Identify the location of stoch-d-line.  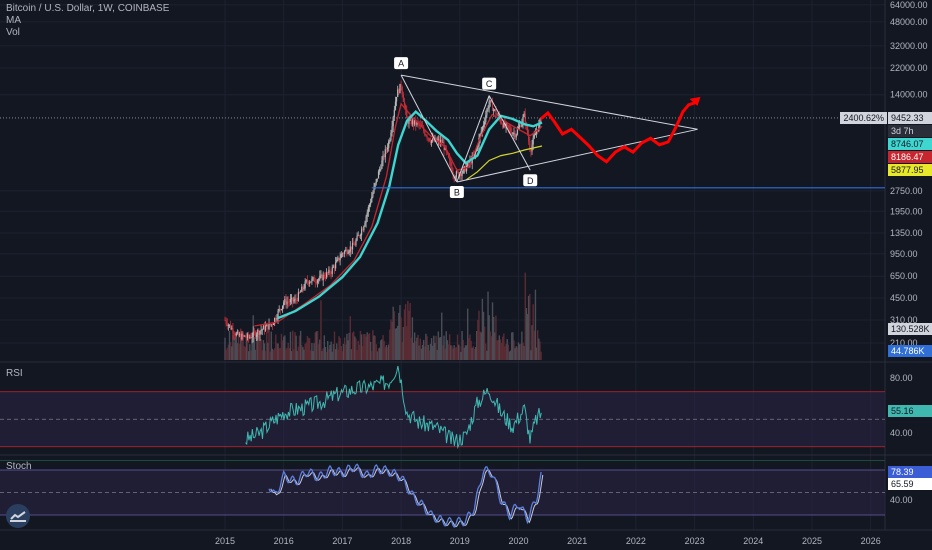
(407, 497).